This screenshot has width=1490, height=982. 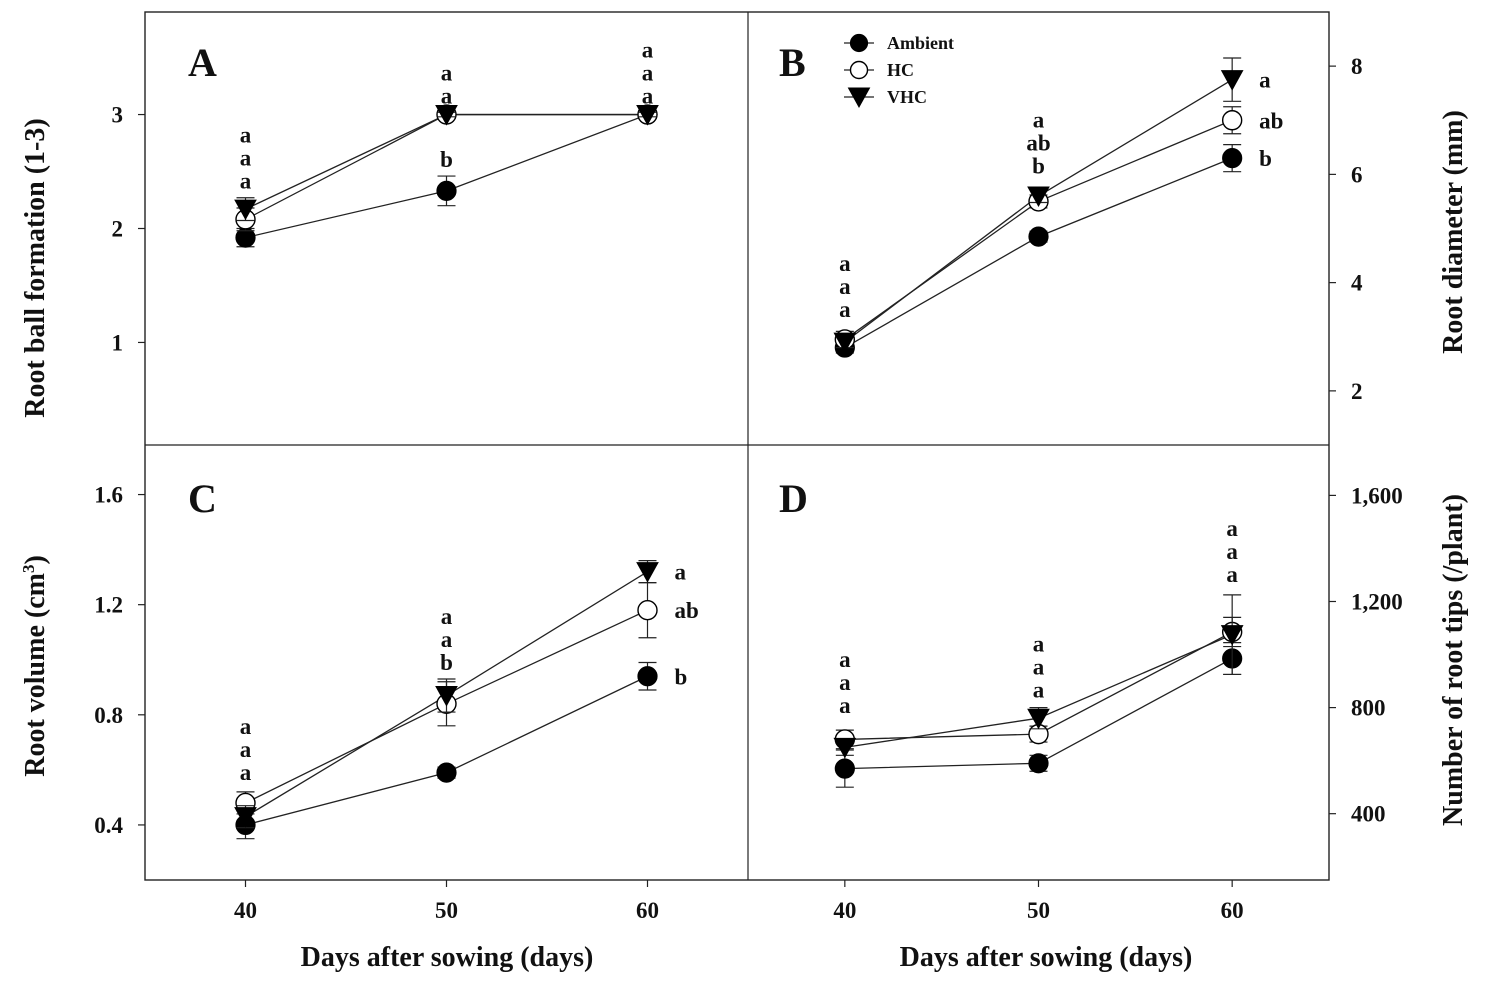 I want to click on sig-letter-d-1-2: a, so click(x=1039, y=689).